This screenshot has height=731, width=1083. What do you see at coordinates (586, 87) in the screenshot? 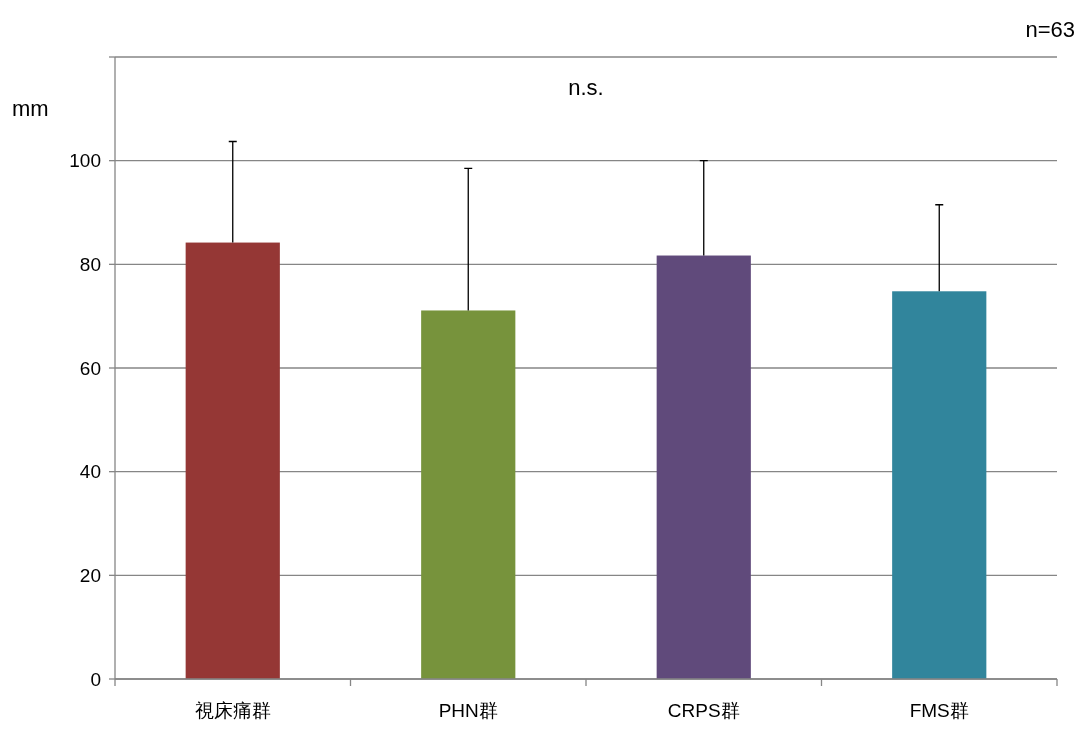
I see `annotation: n.s.` at bounding box center [586, 87].